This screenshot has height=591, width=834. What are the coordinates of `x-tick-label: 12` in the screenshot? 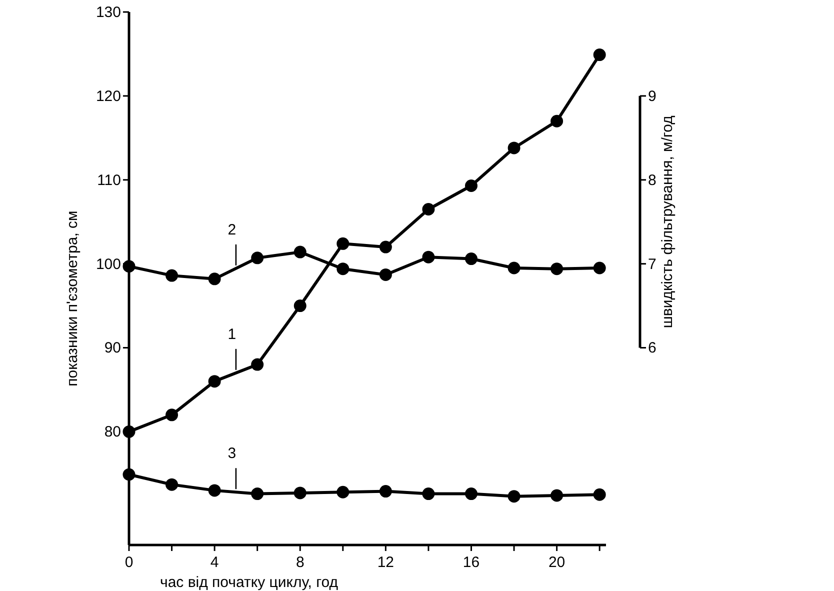 It's located at (385, 562).